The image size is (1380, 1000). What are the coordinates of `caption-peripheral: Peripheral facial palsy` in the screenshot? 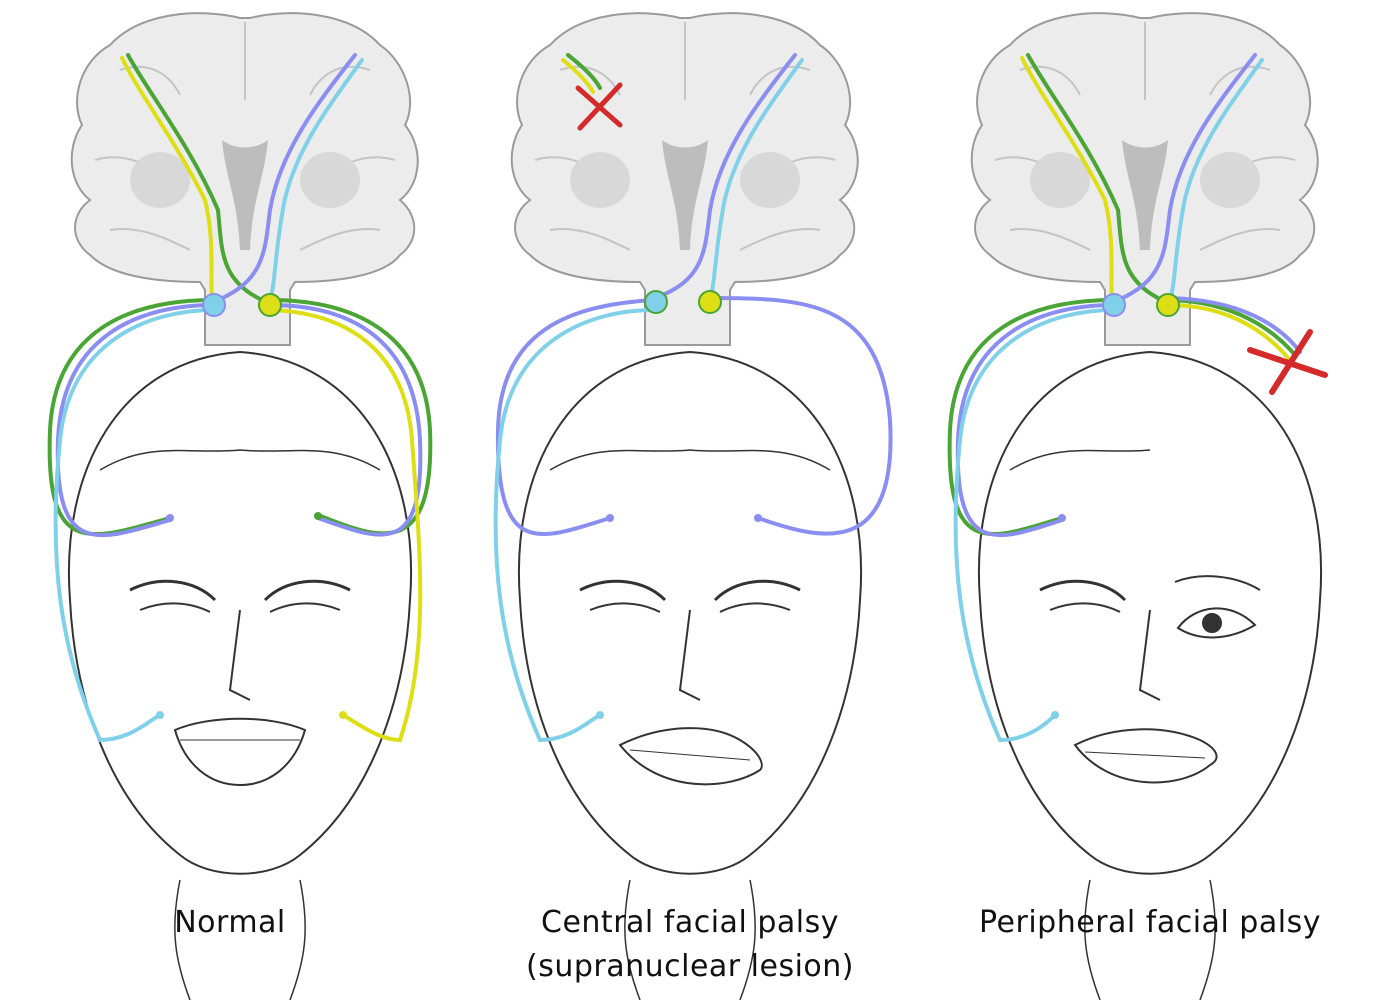 It's located at (1150, 922).